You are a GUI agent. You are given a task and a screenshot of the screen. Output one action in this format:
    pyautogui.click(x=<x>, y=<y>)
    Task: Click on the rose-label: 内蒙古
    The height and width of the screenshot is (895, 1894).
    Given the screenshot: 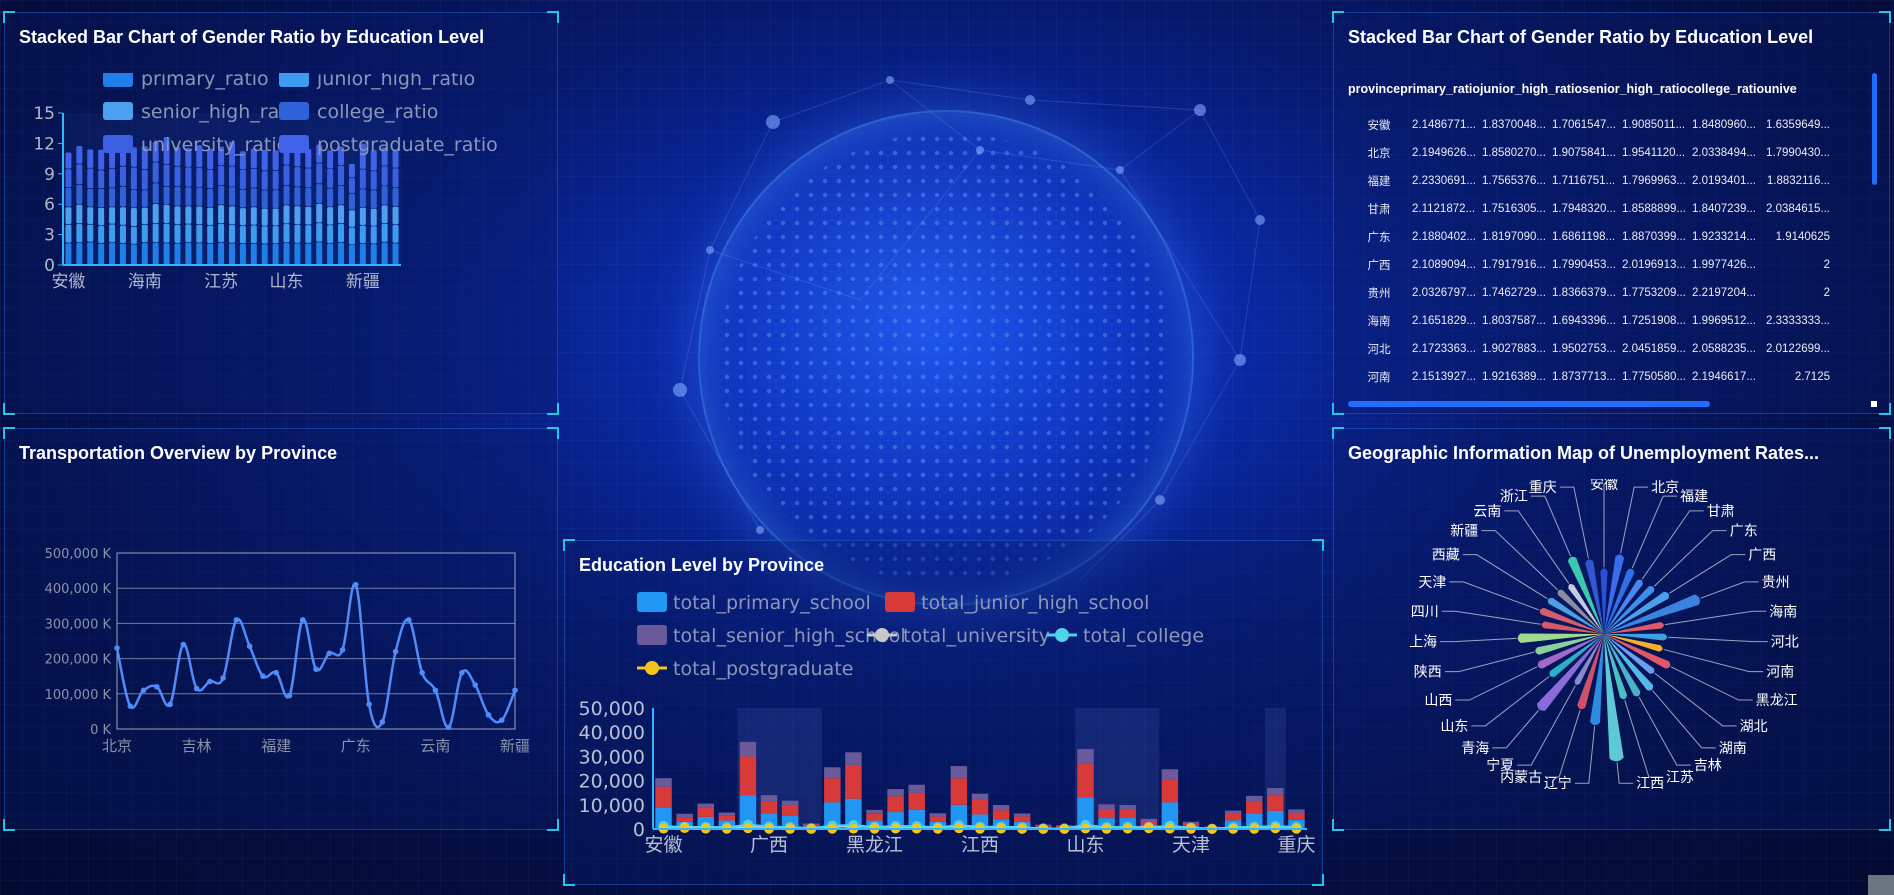 What is the action you would take?
    pyautogui.click(x=1521, y=778)
    